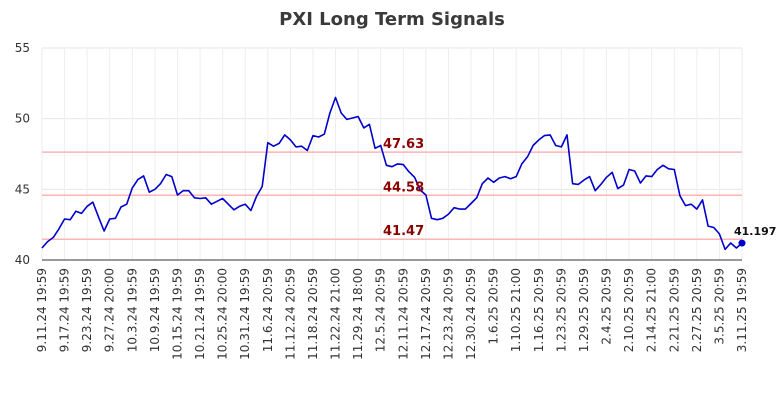  I want to click on x-tick-label: 2.21.25 20:59, so click(674, 310).